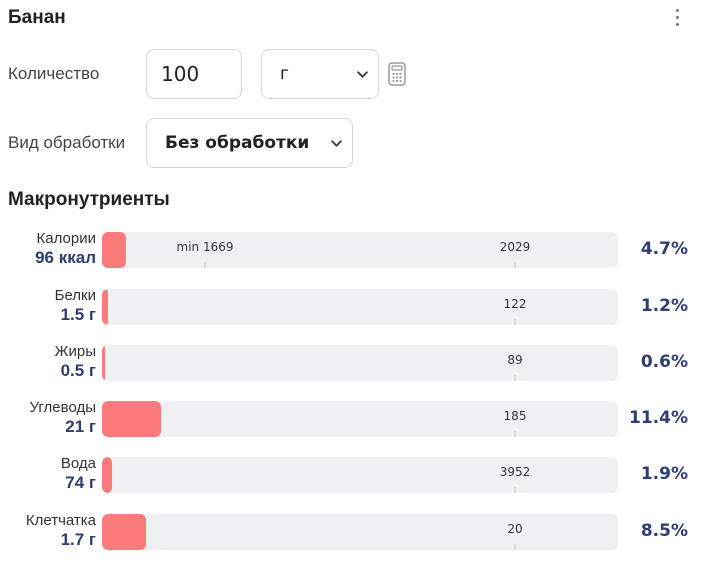  Describe the element at coordinates (664, 362) in the screenshot. I see `macro-percent: 0.6%` at that location.